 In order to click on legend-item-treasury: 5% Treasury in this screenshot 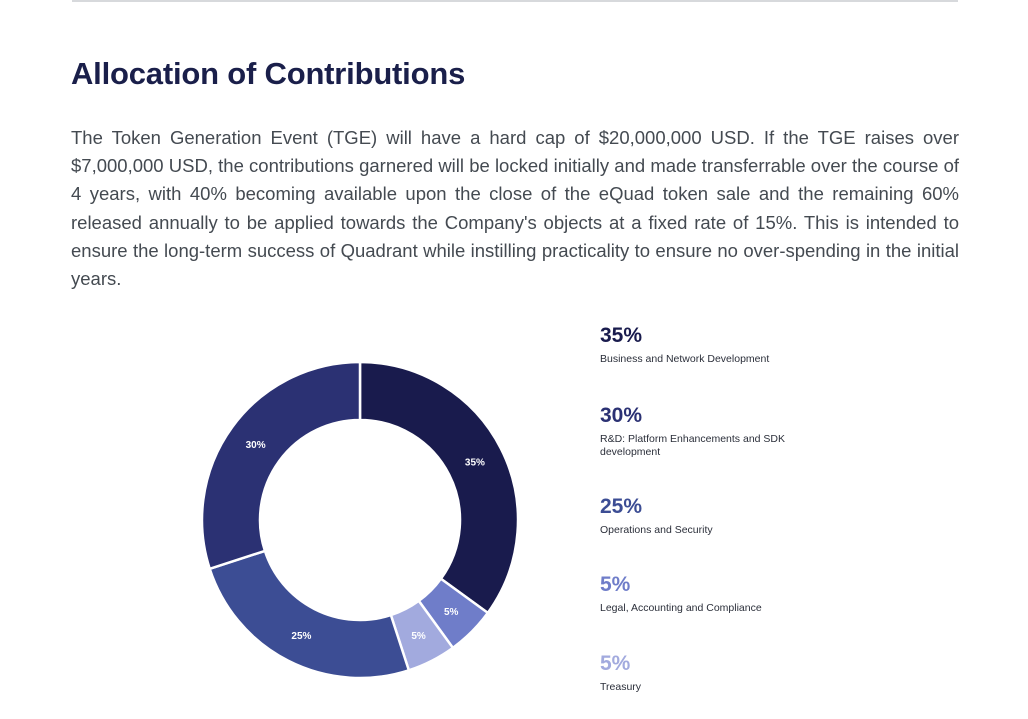, I will do `click(710, 672)`.